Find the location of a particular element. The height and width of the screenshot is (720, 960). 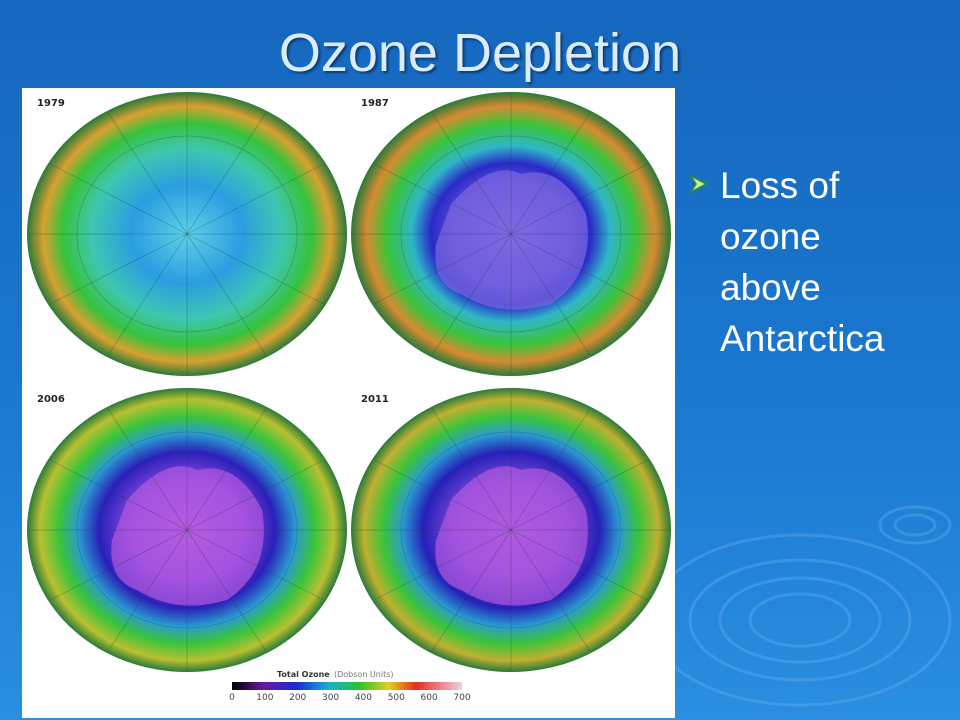

colorbar-tick-label: 300 is located at coordinates (330, 698).